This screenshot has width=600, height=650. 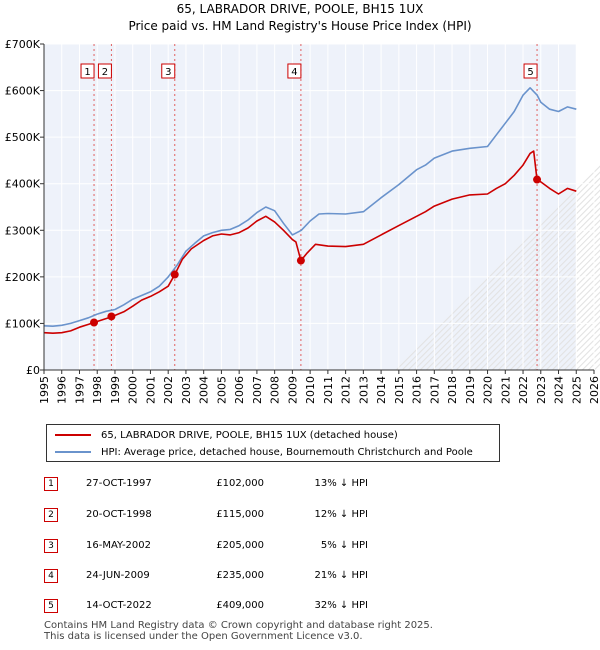 What do you see at coordinates (470, 390) in the screenshot?
I see `x-tick-label: 2019` at bounding box center [470, 390].